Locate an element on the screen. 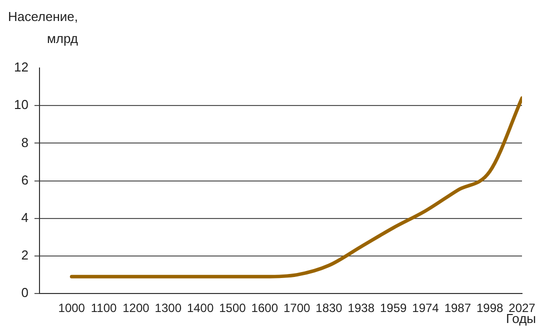  x-tick-label: 1000 is located at coordinates (72, 308).